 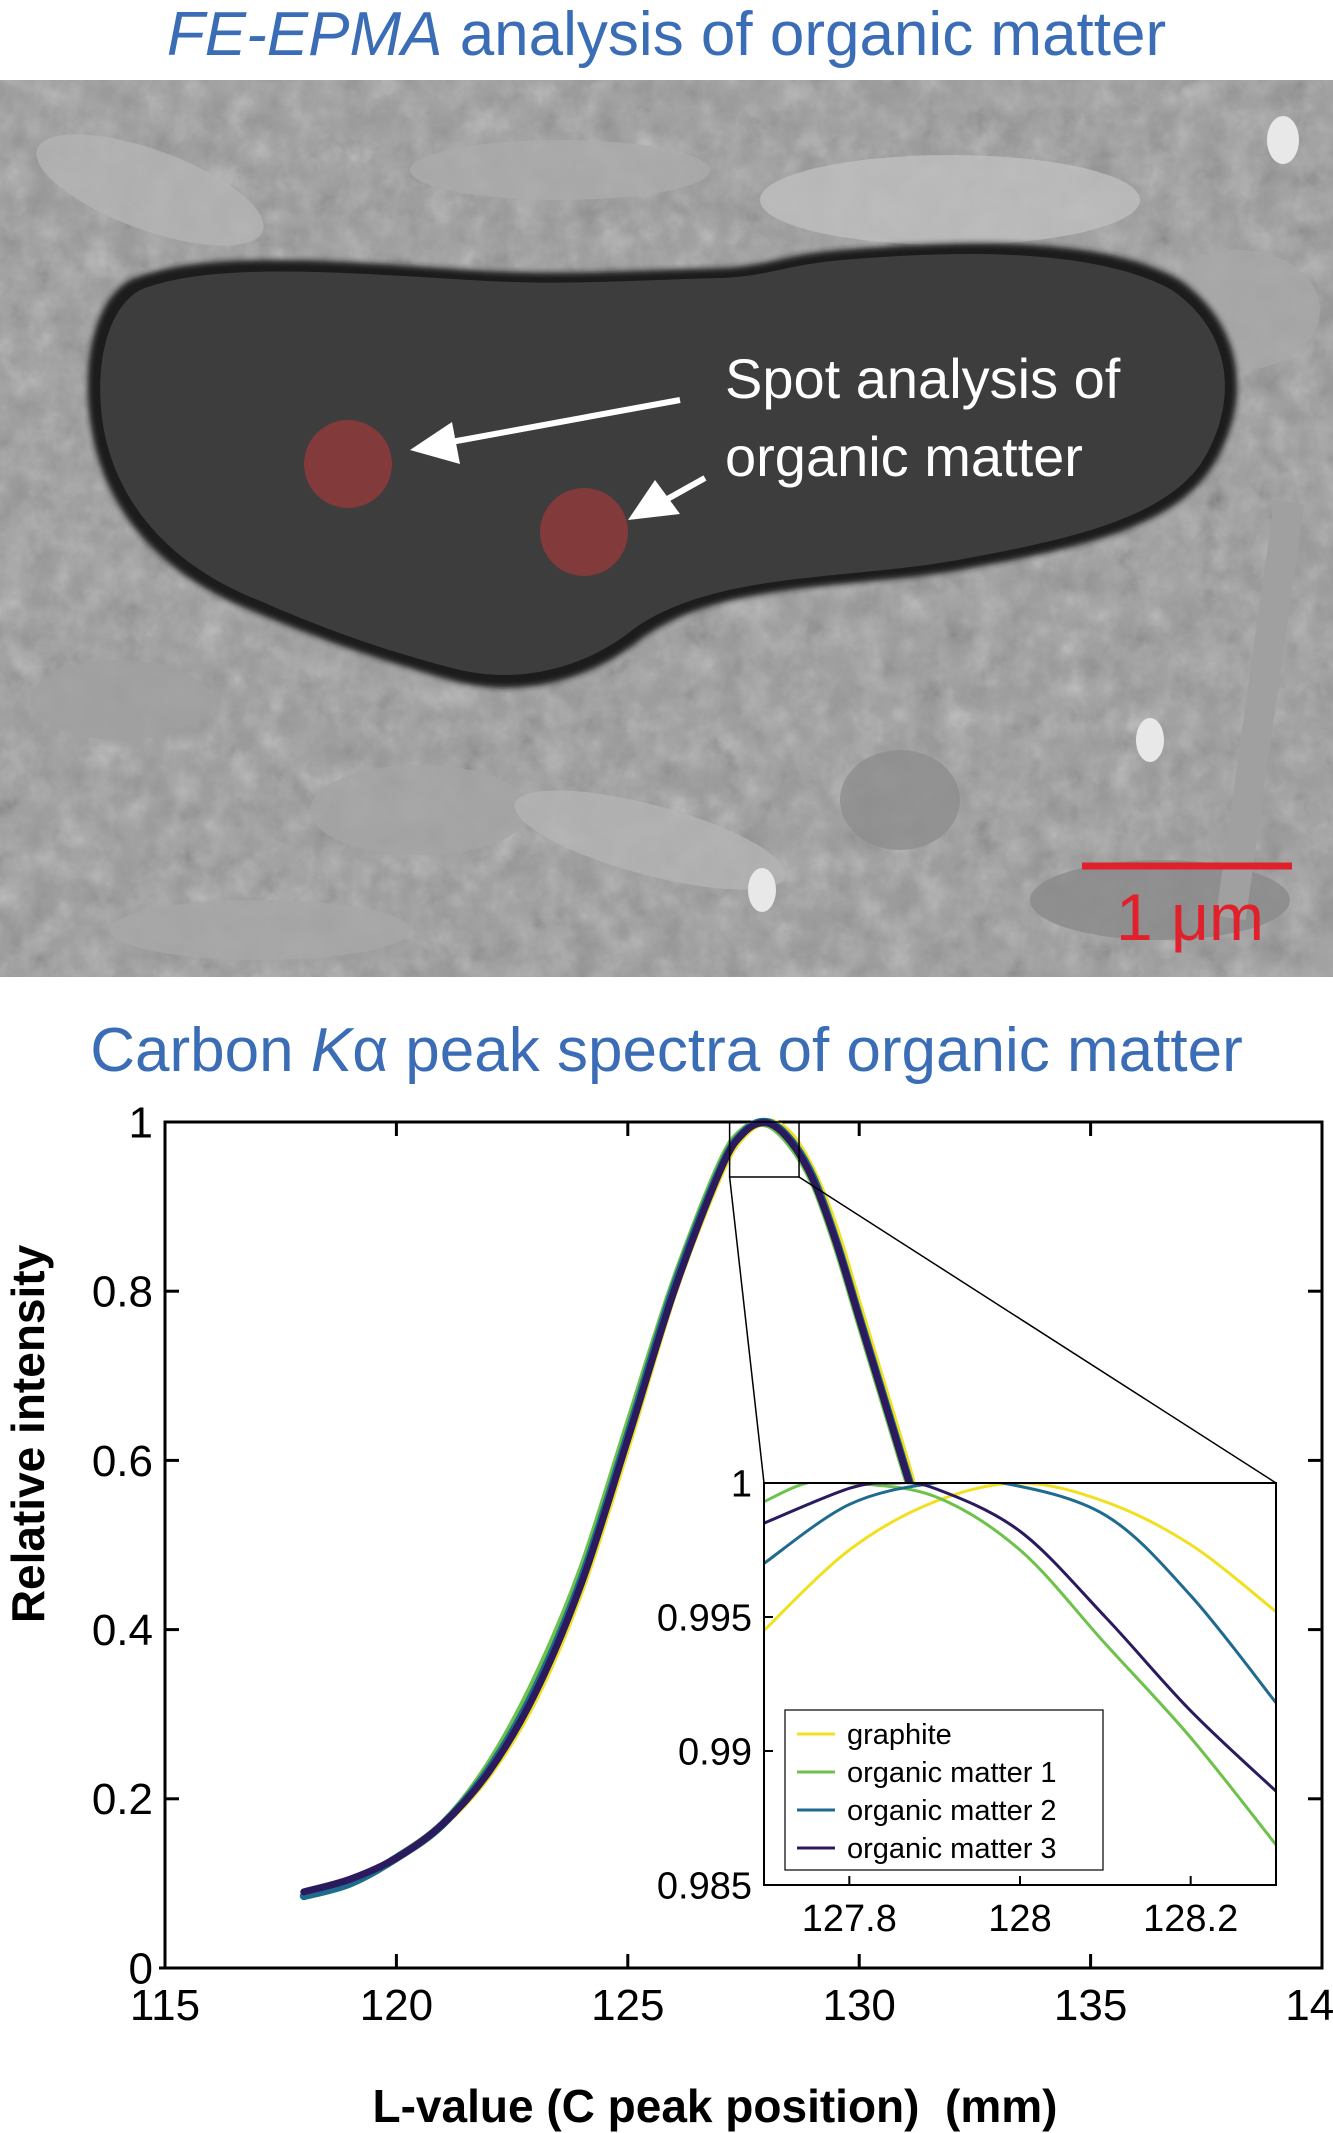 I want to click on legend-label: graphite, so click(x=899, y=1735).